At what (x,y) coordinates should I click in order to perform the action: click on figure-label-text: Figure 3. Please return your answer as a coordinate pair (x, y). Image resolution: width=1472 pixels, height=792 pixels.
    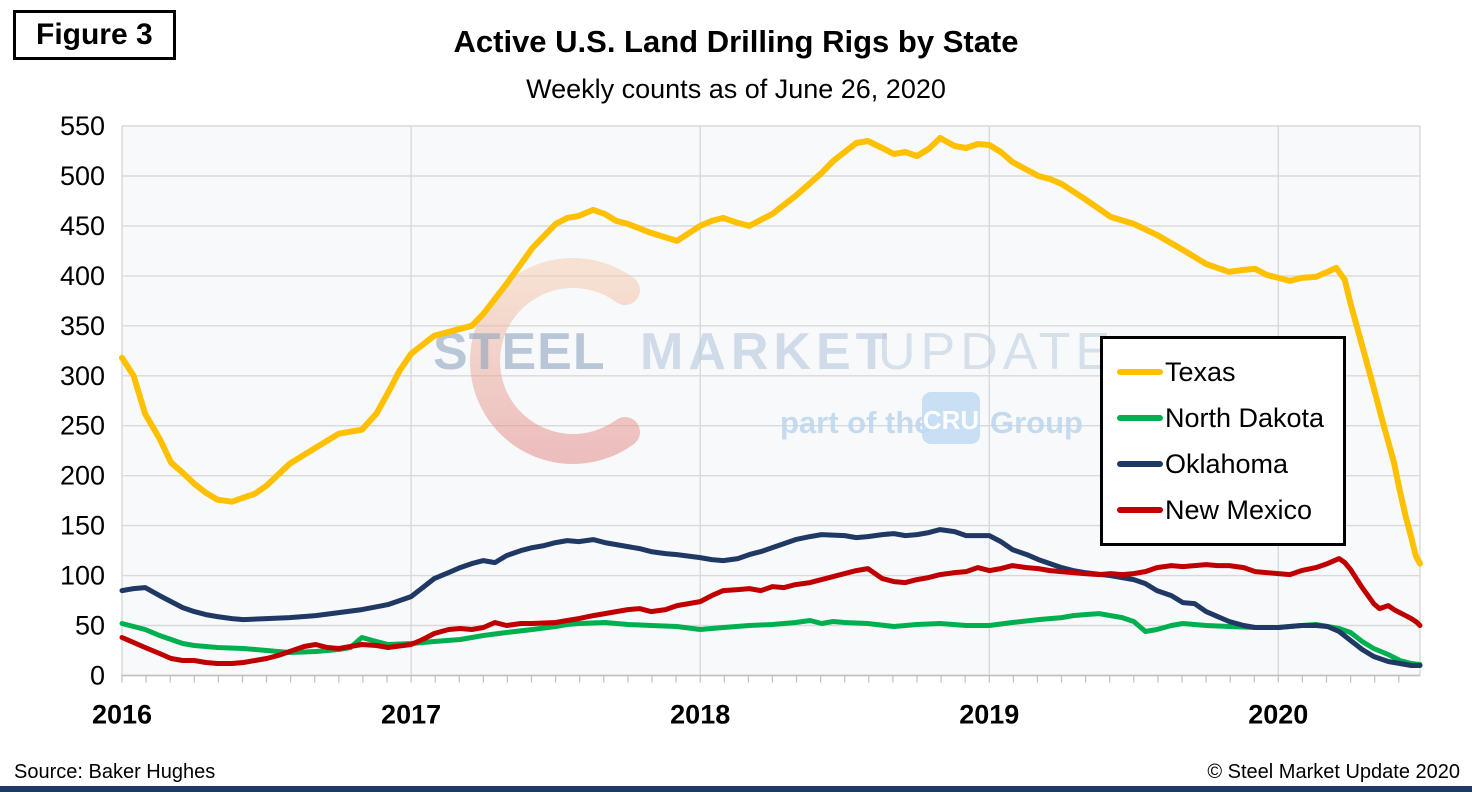
    Looking at the image, I should click on (94, 34).